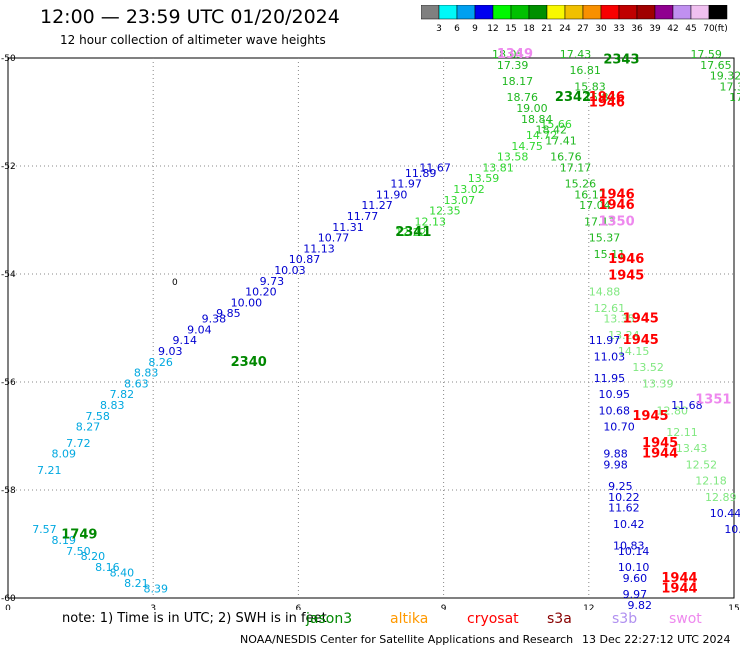  Describe the element at coordinates (702, 464) in the screenshot. I see `wave-height-point: 12.52` at that location.